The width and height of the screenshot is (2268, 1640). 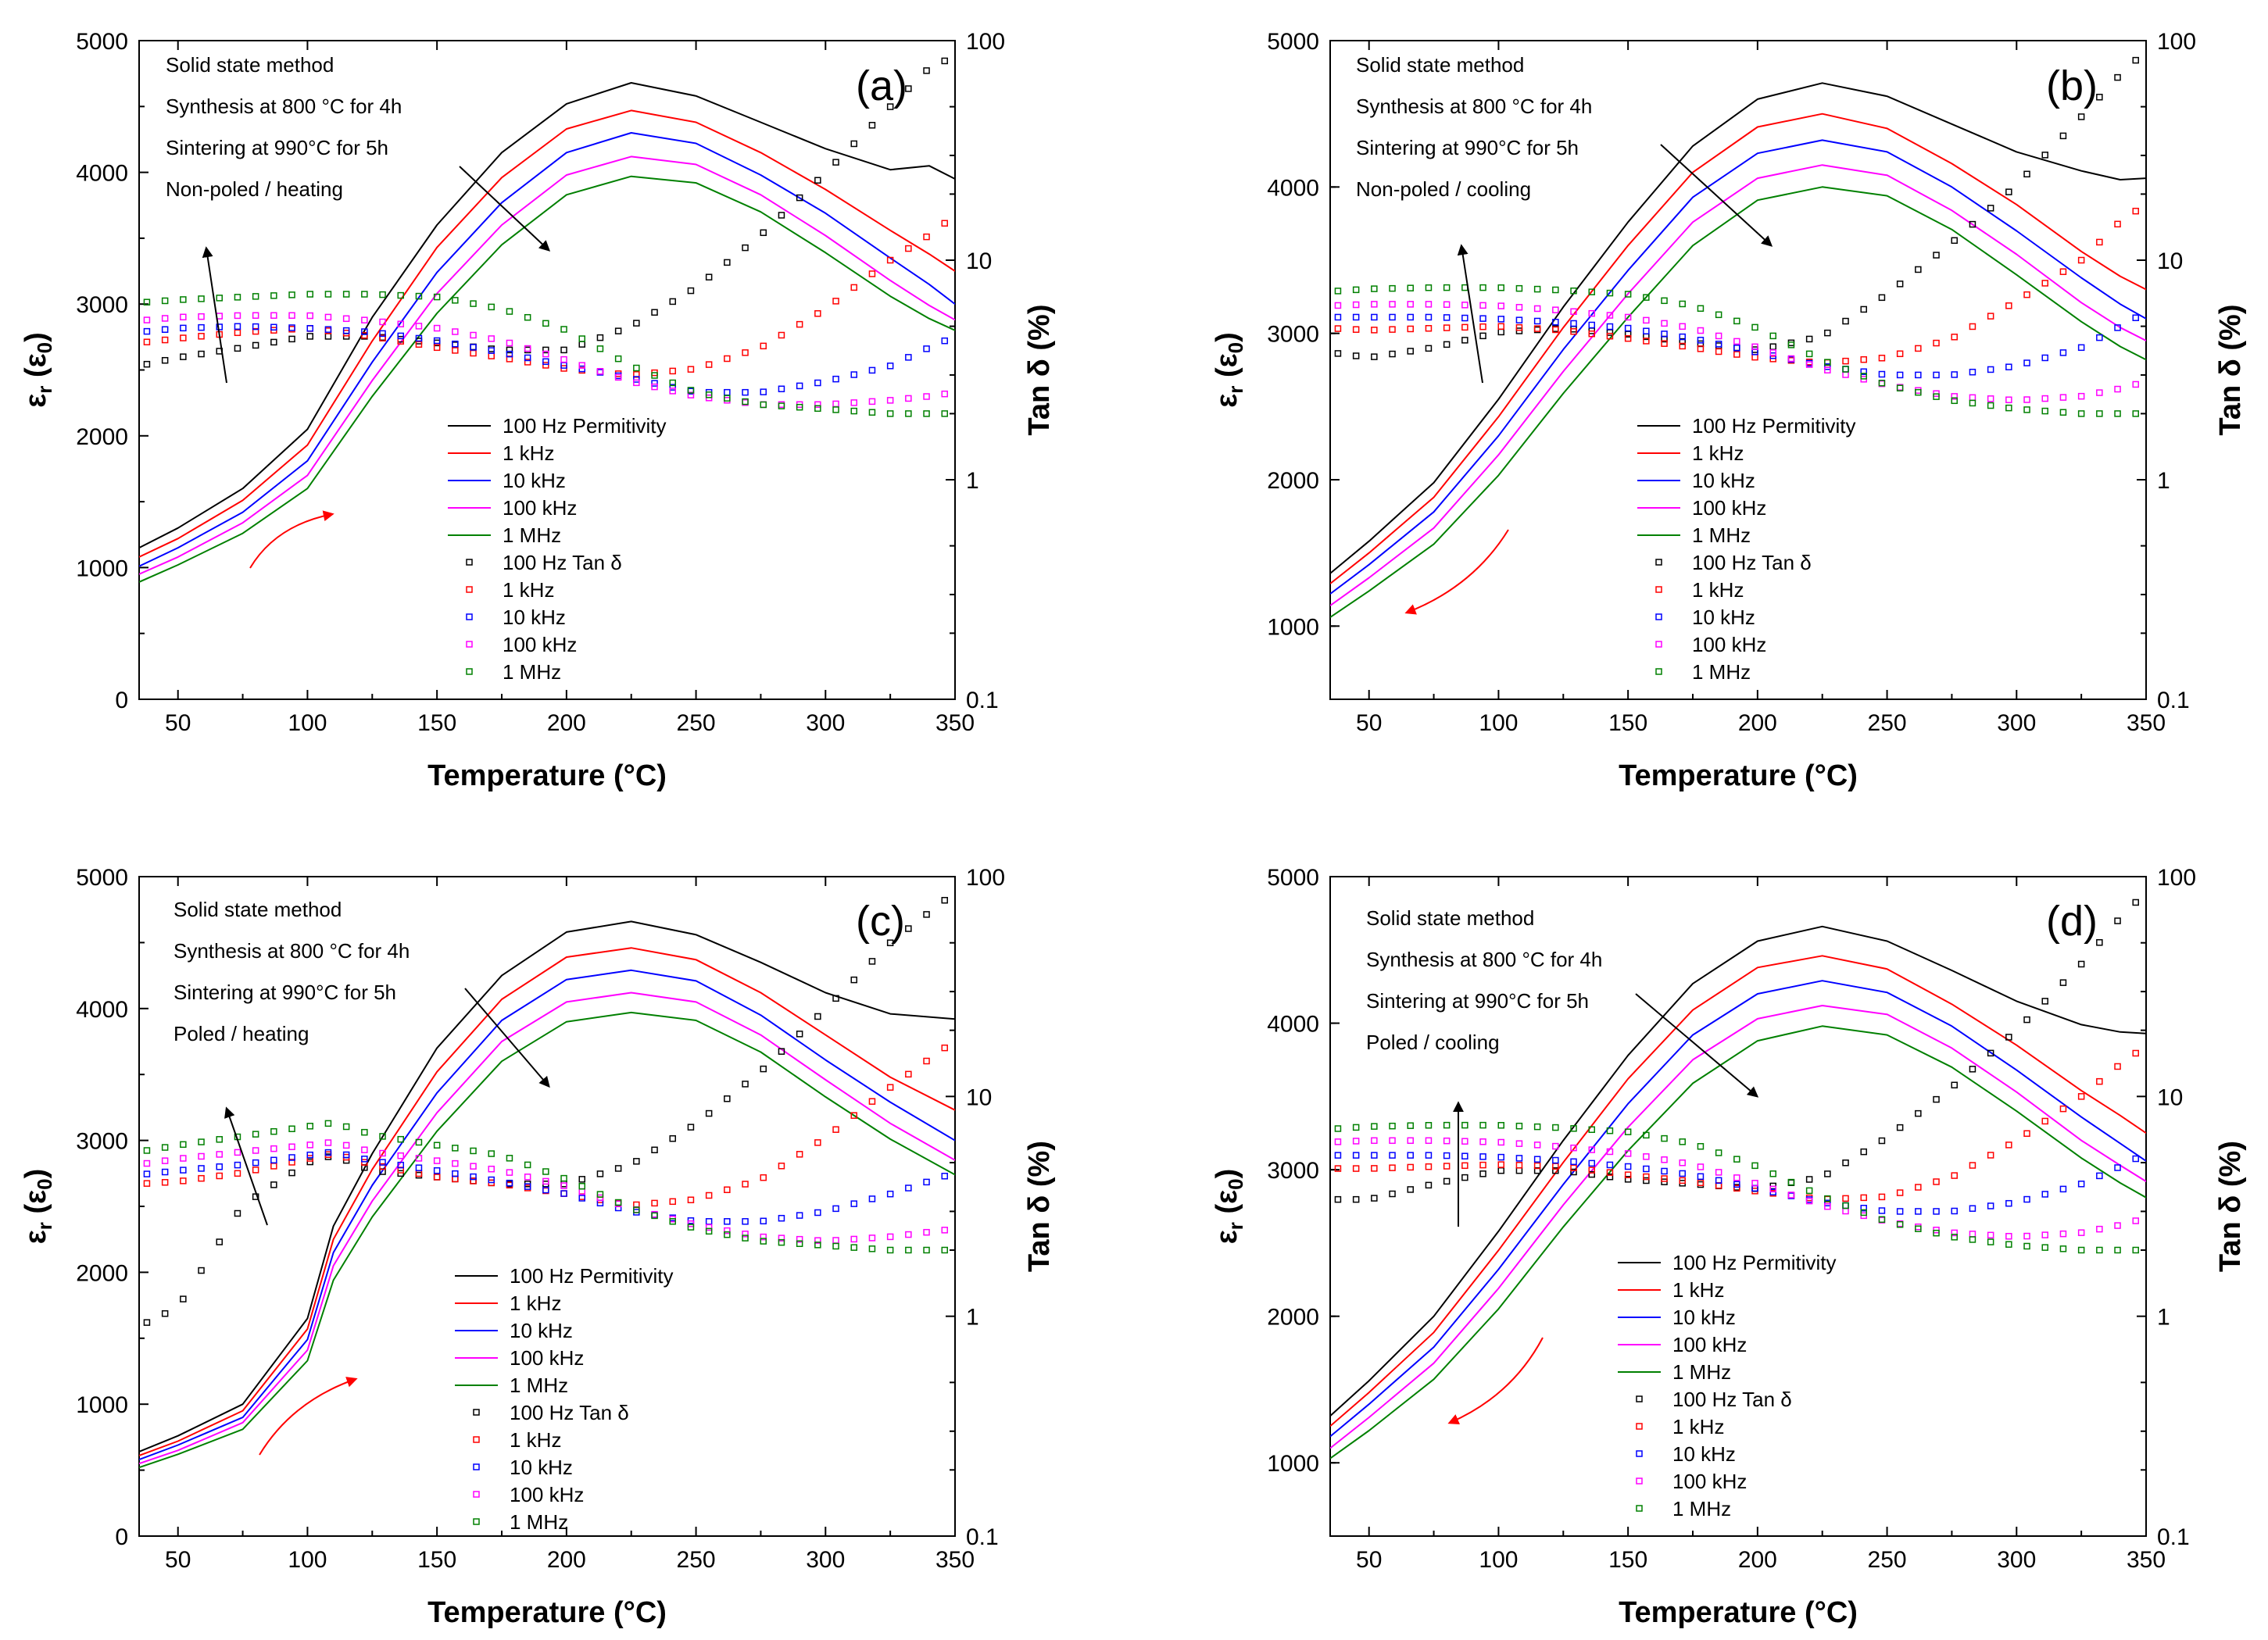 What do you see at coordinates (2174, 1537) in the screenshot?
I see `y2-tick-label: 0.1` at bounding box center [2174, 1537].